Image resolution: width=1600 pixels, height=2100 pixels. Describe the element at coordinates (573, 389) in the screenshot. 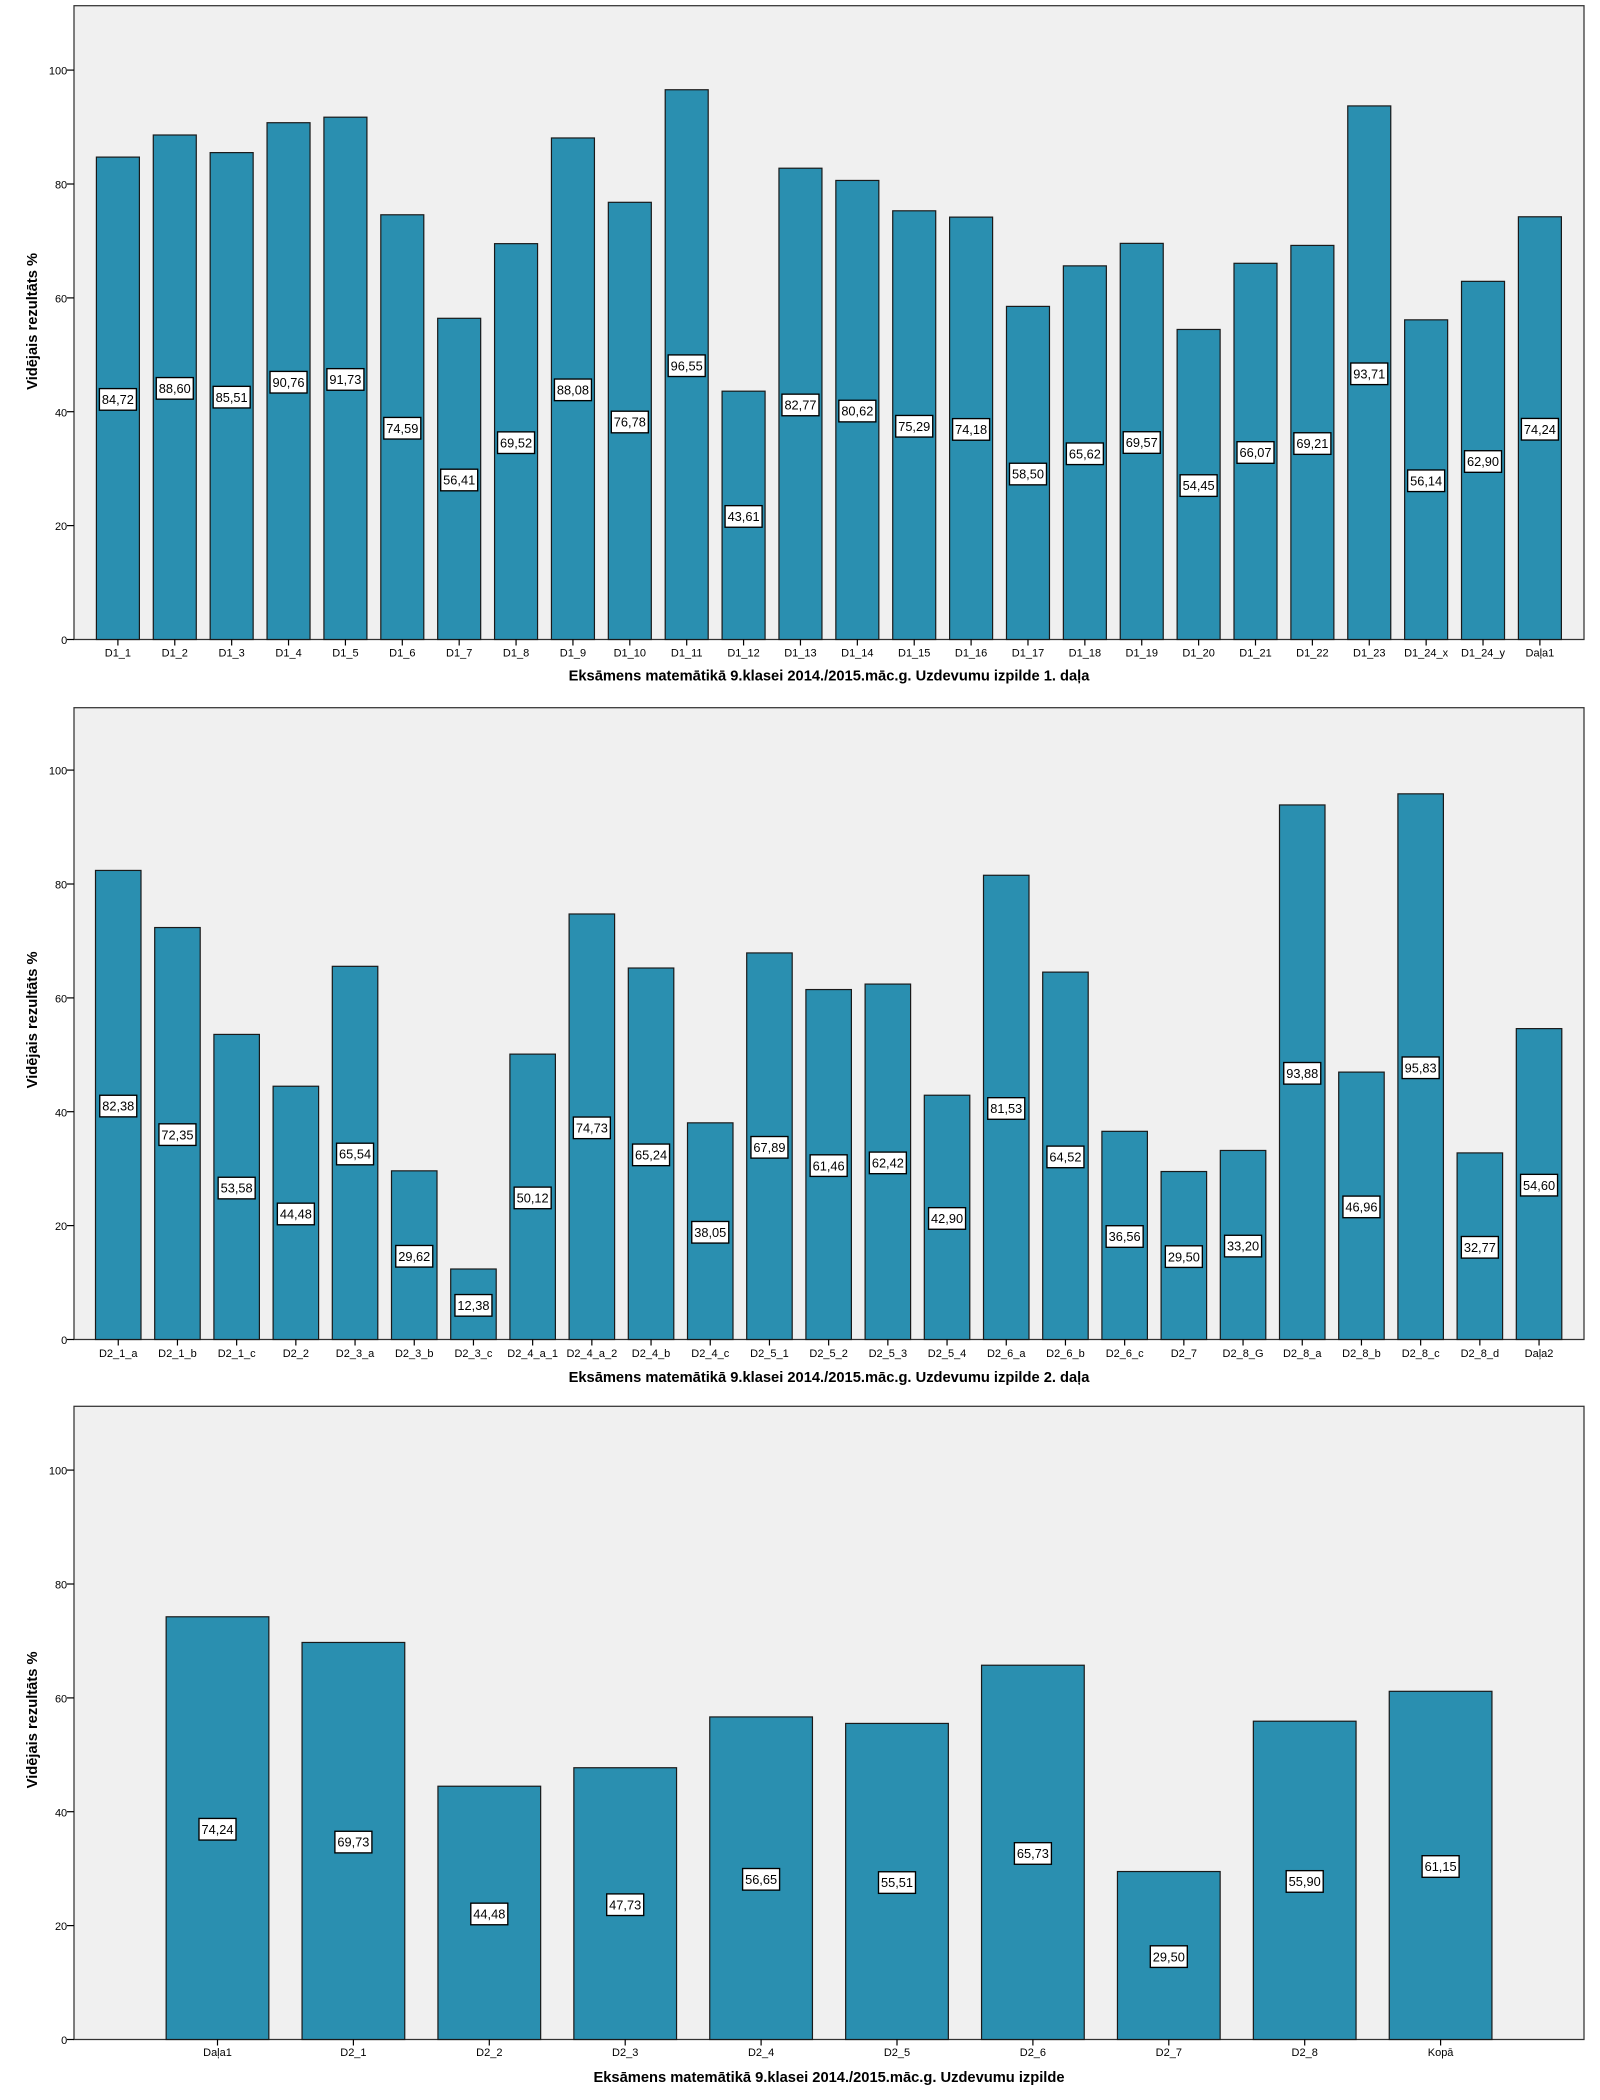

I see `svg-text: 88,08` at that location.